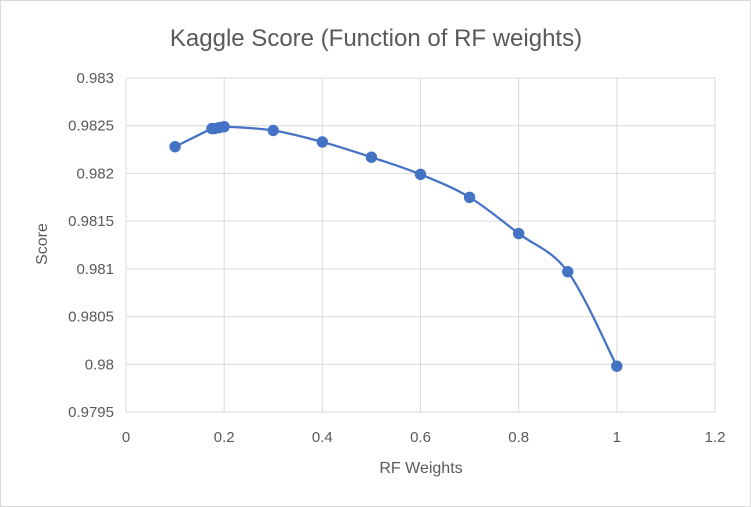 This screenshot has width=751, height=507. What do you see at coordinates (224, 437) in the screenshot?
I see `x-tick-label: 0.2` at bounding box center [224, 437].